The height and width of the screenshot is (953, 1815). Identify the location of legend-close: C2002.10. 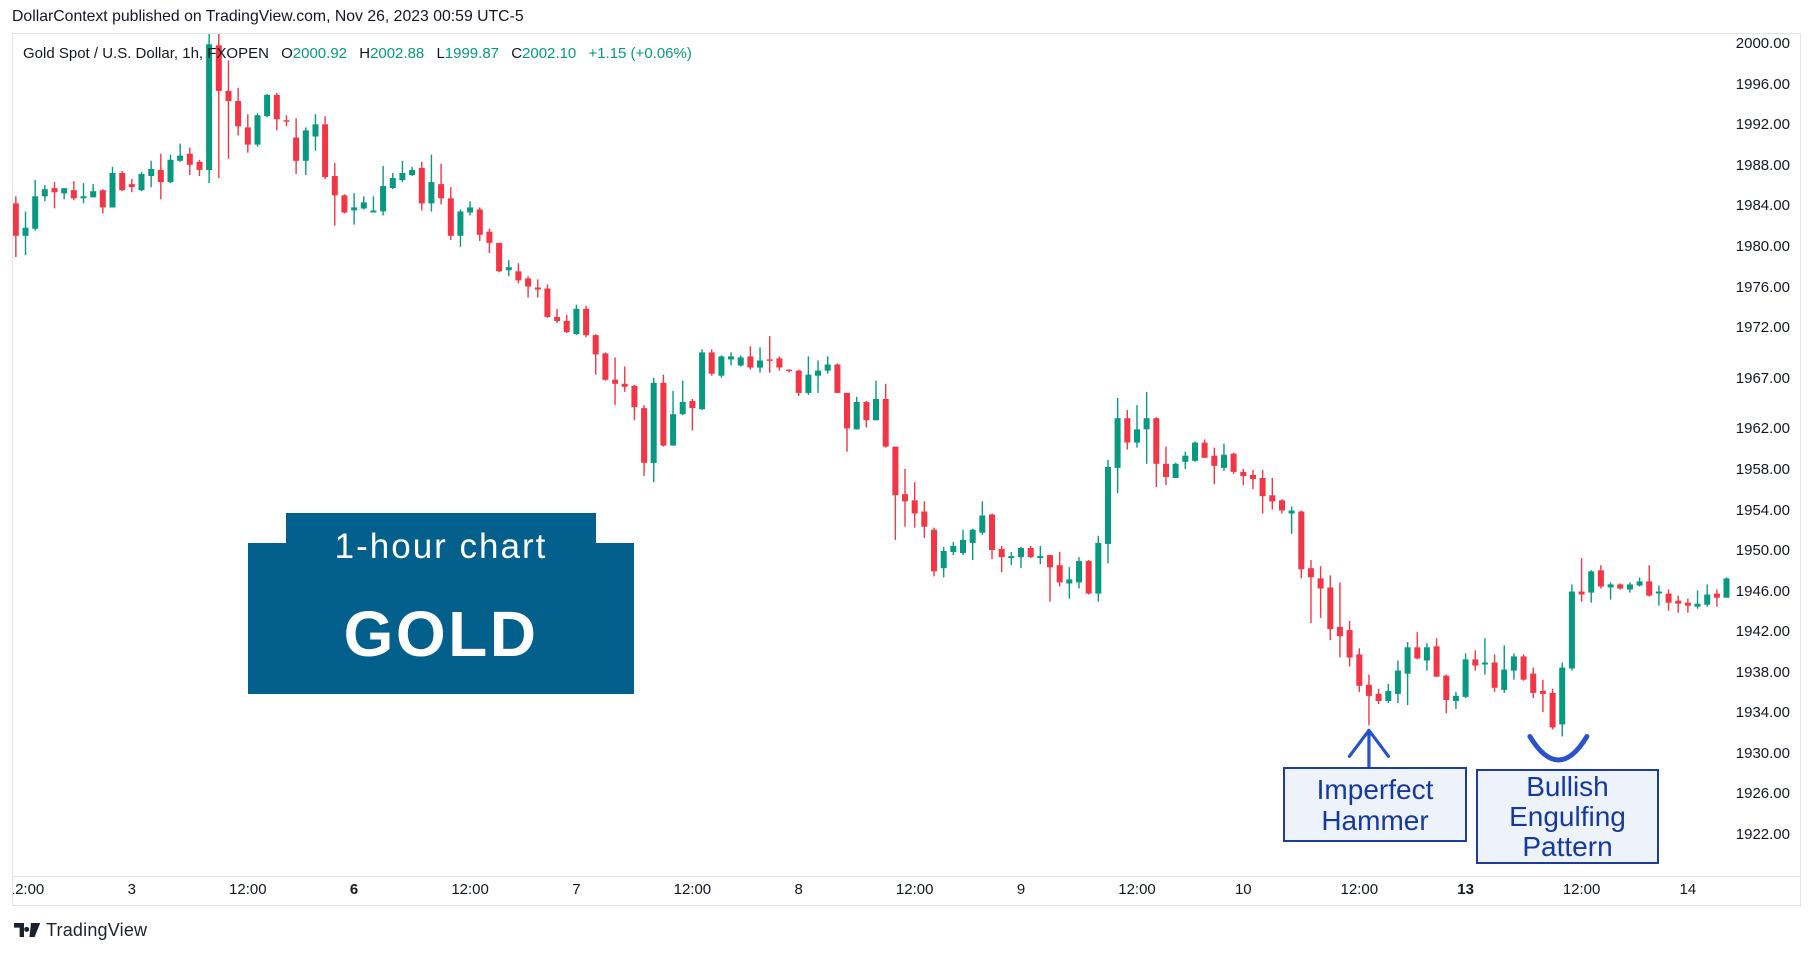
(543, 53).